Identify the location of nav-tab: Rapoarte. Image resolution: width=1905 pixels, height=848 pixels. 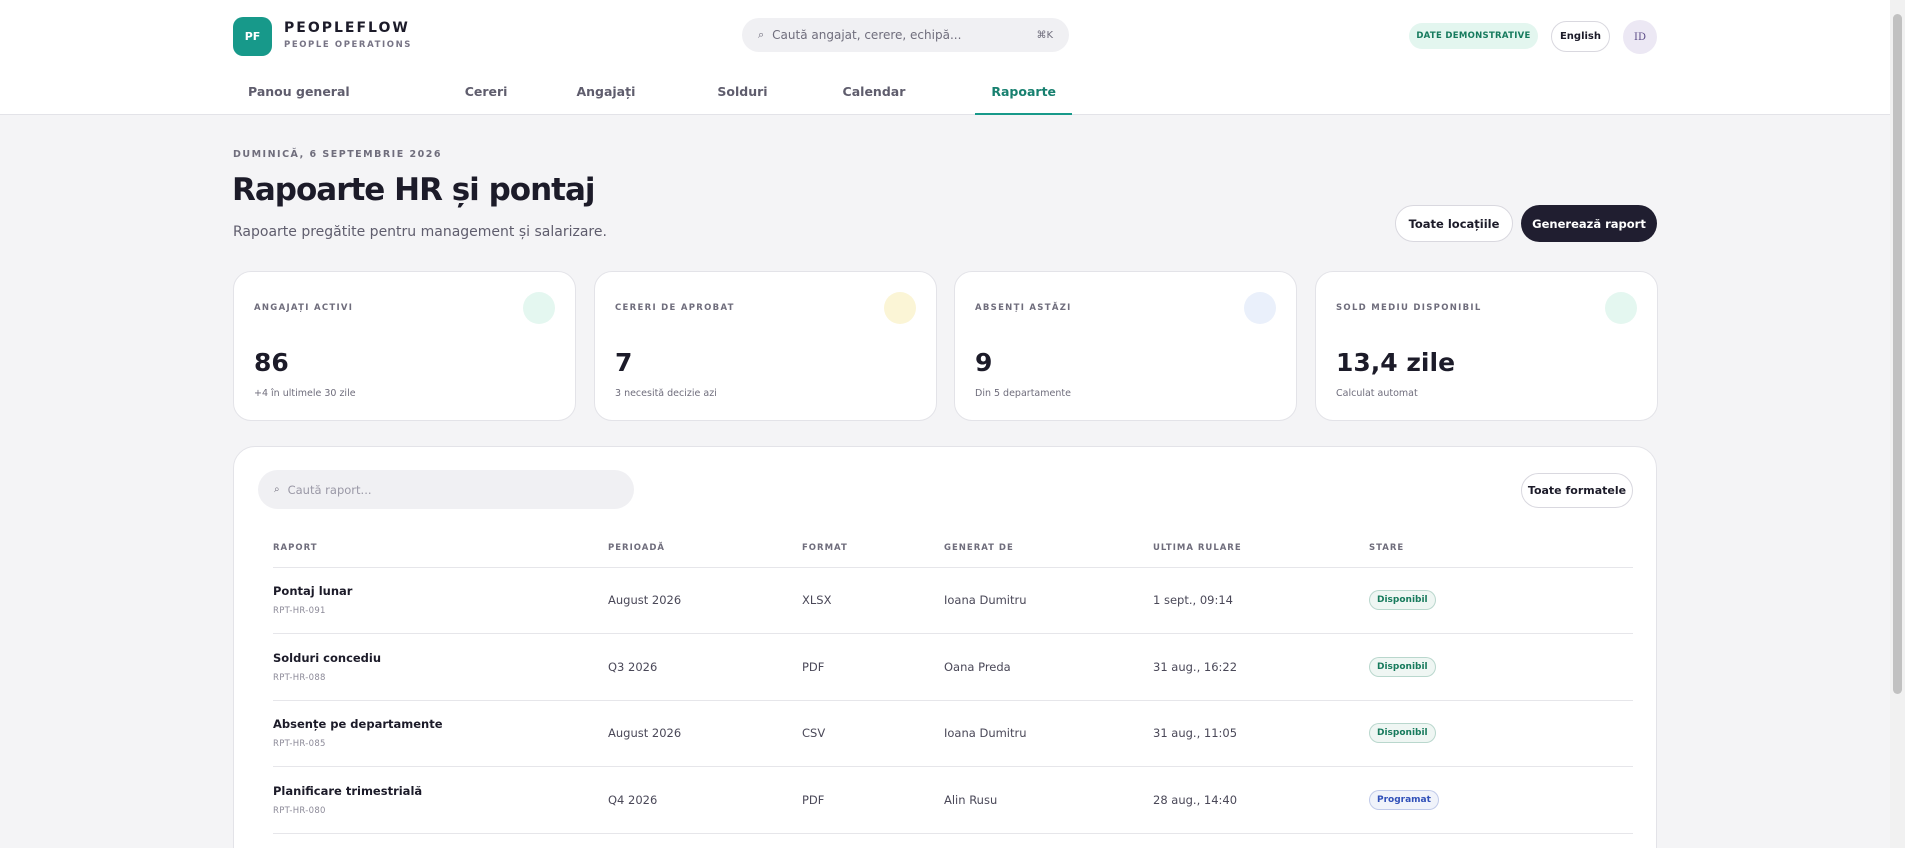
(1023, 96).